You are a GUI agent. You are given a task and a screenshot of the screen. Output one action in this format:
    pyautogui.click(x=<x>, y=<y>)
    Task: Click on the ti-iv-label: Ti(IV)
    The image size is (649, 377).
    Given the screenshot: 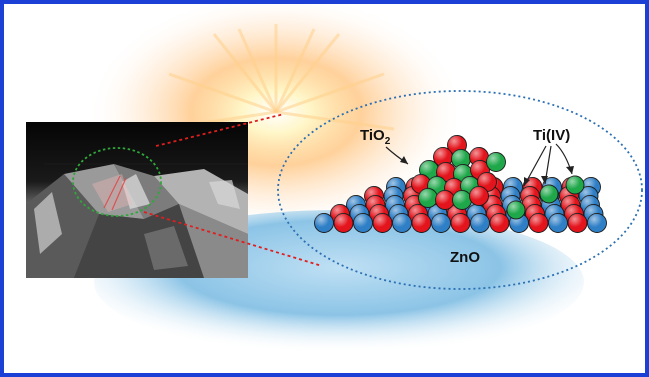 What is the action you would take?
    pyautogui.click(x=551, y=135)
    